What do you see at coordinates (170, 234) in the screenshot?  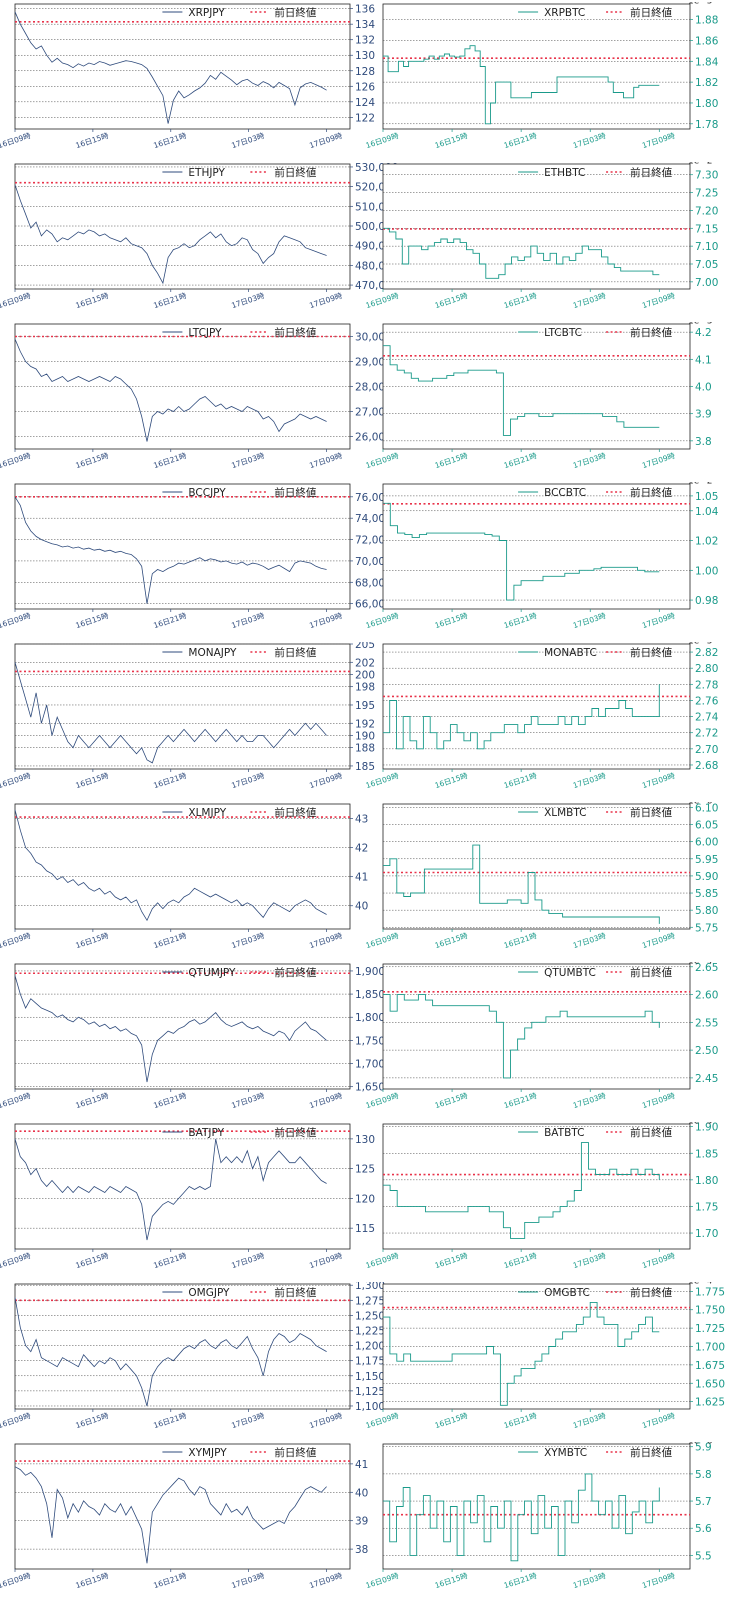 I see `series-line-ethjpy` at bounding box center [170, 234].